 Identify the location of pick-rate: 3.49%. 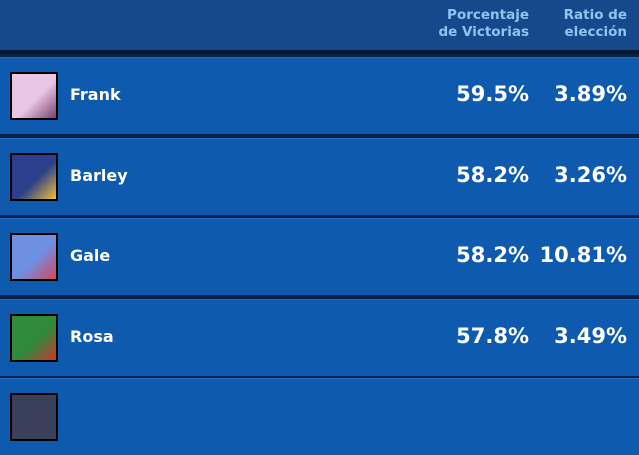
(590, 335).